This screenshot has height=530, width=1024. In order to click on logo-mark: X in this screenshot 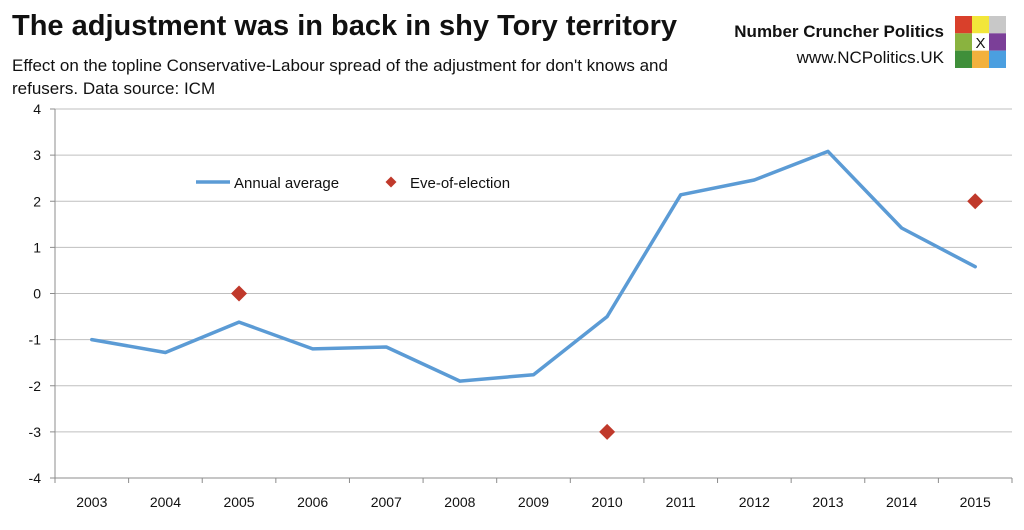, I will do `click(980, 43)`.